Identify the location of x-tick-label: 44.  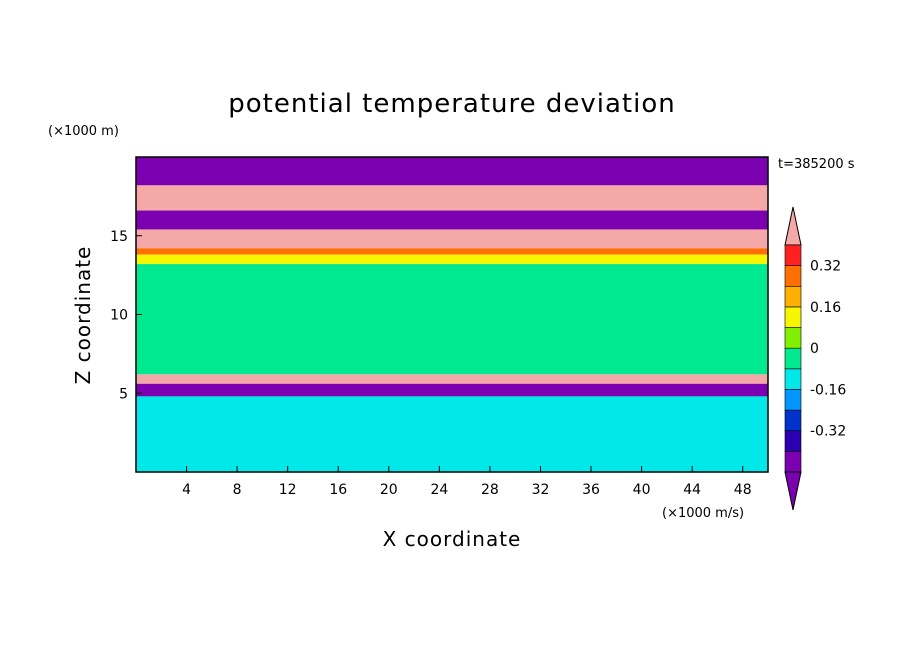
(692, 490).